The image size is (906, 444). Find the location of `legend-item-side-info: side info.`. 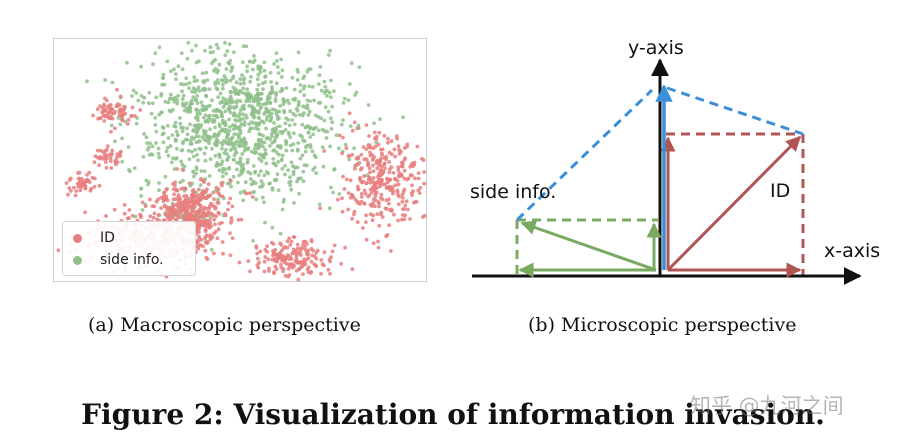

legend-item-side-info: side info. is located at coordinates (118, 260).